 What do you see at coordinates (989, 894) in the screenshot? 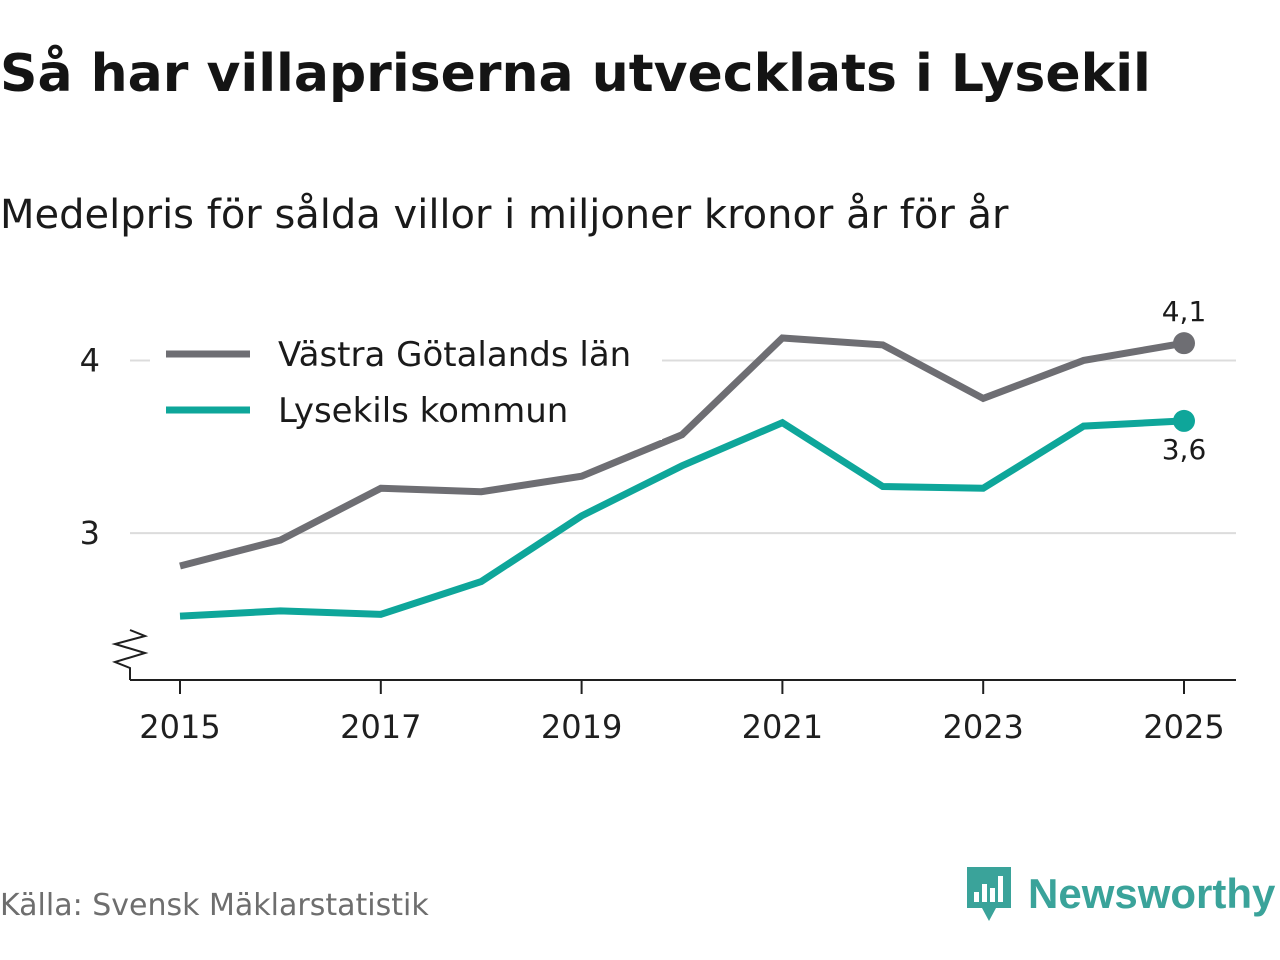
I see `newsworthy-logo-icon` at bounding box center [989, 894].